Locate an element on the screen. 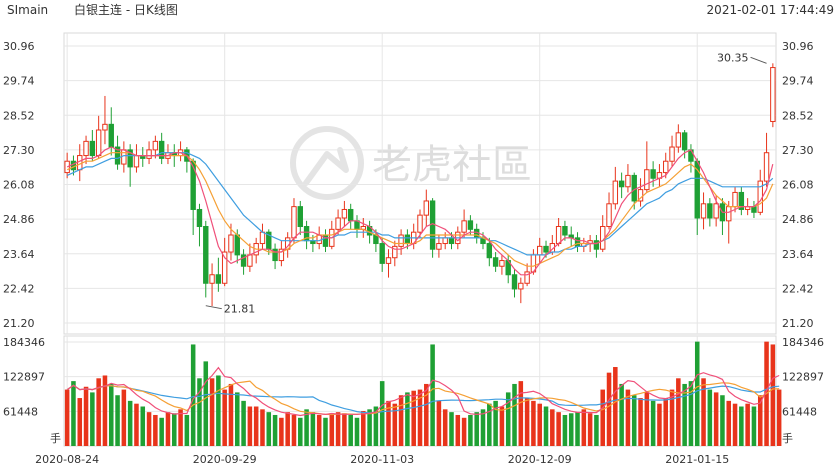  price-tick-label: 29.74 is located at coordinates (798, 81).